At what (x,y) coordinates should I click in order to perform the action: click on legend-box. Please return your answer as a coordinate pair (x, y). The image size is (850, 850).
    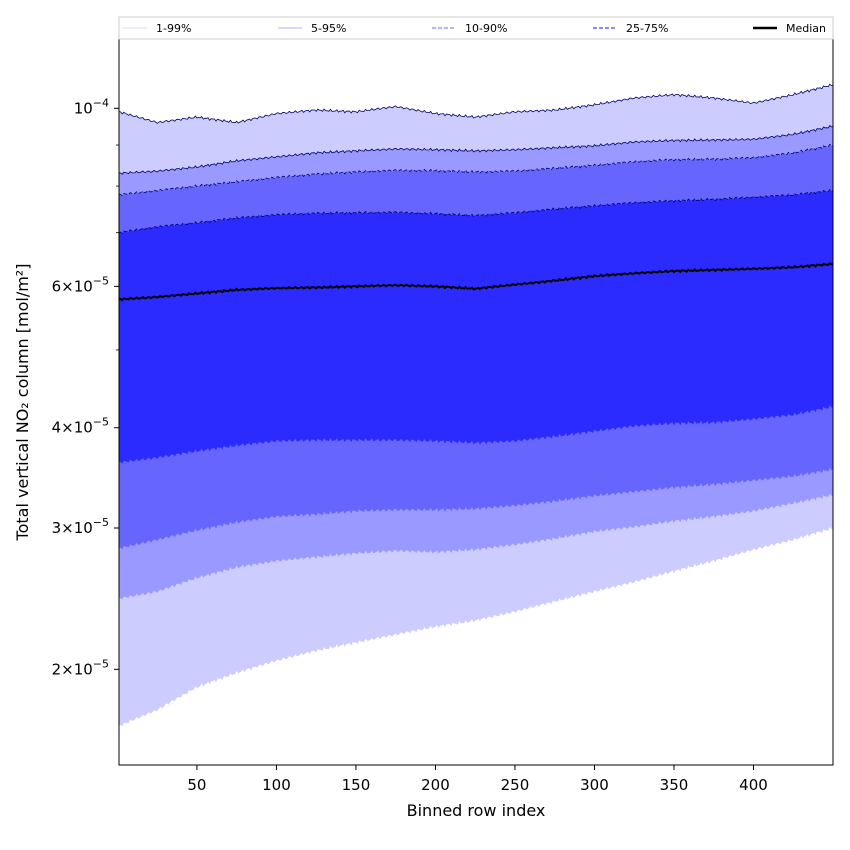
    Looking at the image, I should click on (476, 28).